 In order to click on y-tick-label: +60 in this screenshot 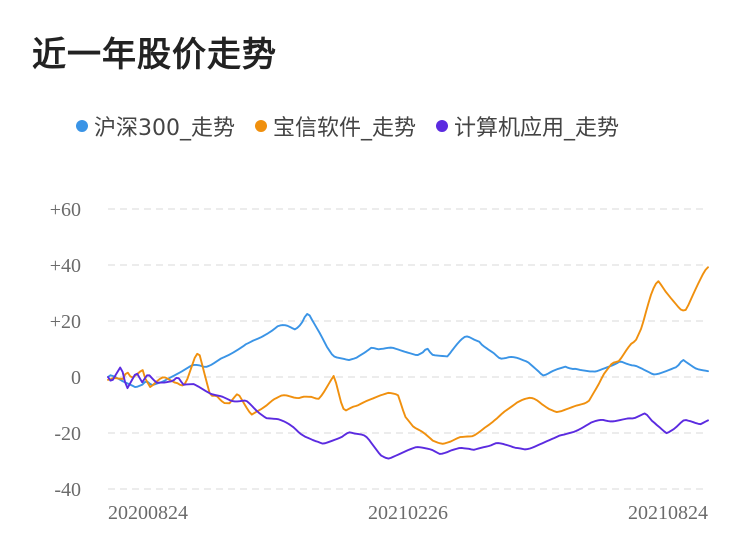, I will do `click(65, 210)`.